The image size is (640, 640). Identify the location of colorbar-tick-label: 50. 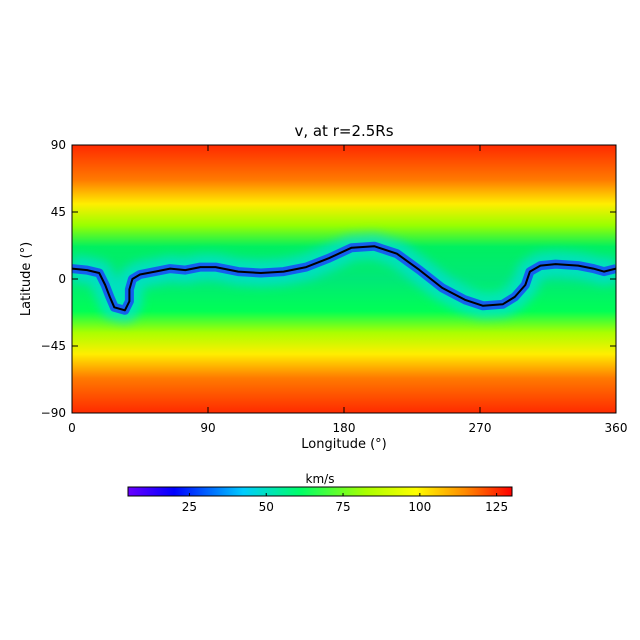
(266, 507).